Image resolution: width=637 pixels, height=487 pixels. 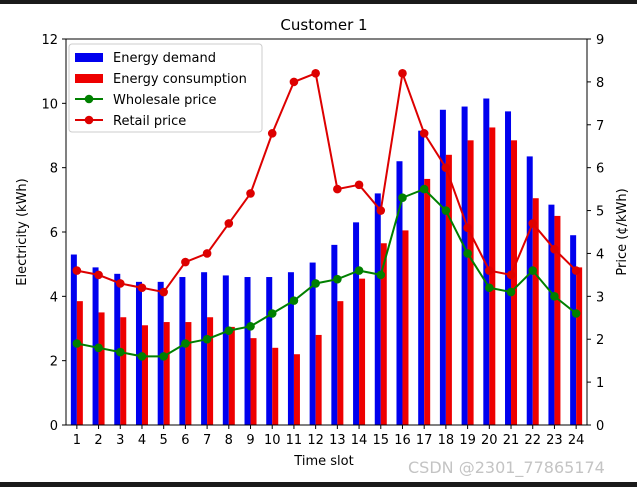 I want to click on legend-label: Wholesale price, so click(x=165, y=100).